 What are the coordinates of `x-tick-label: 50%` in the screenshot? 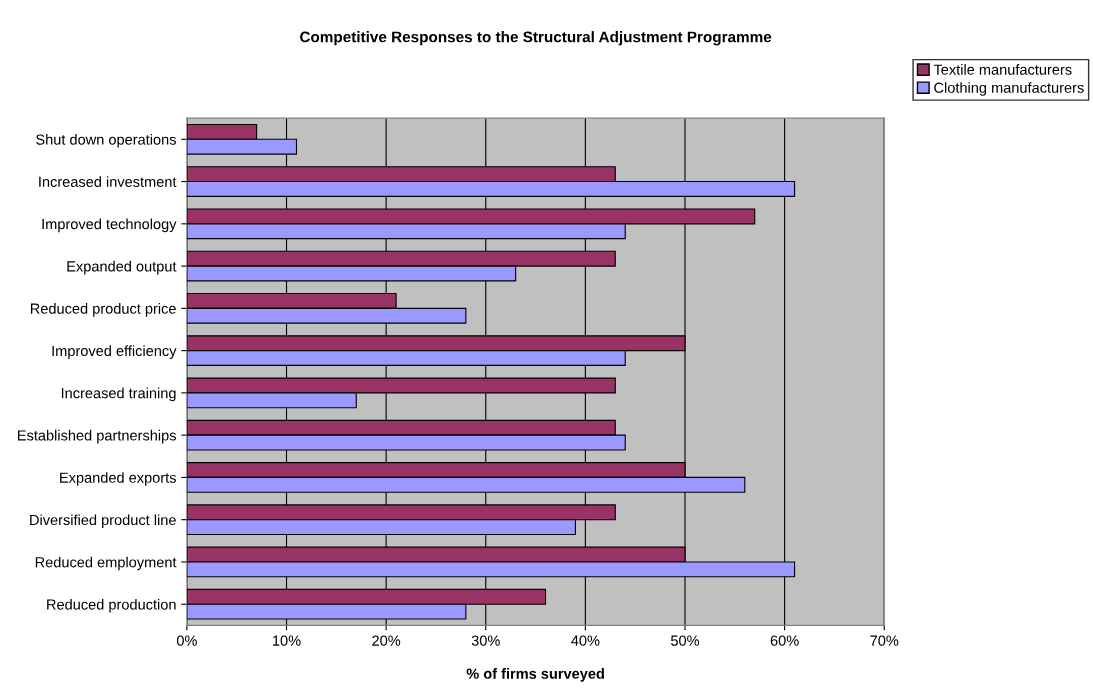 It's located at (685, 640).